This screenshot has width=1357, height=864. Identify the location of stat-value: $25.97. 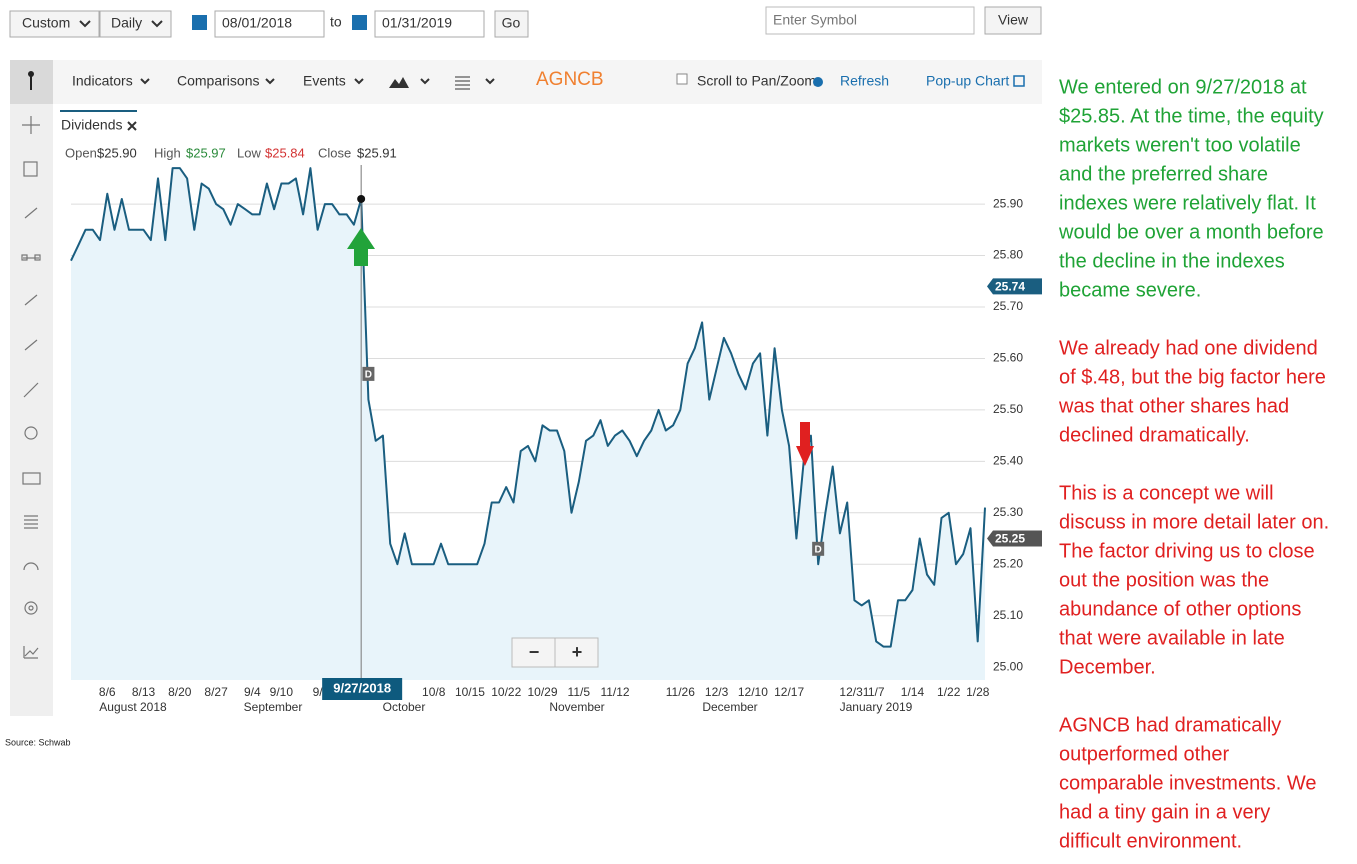
(206, 152).